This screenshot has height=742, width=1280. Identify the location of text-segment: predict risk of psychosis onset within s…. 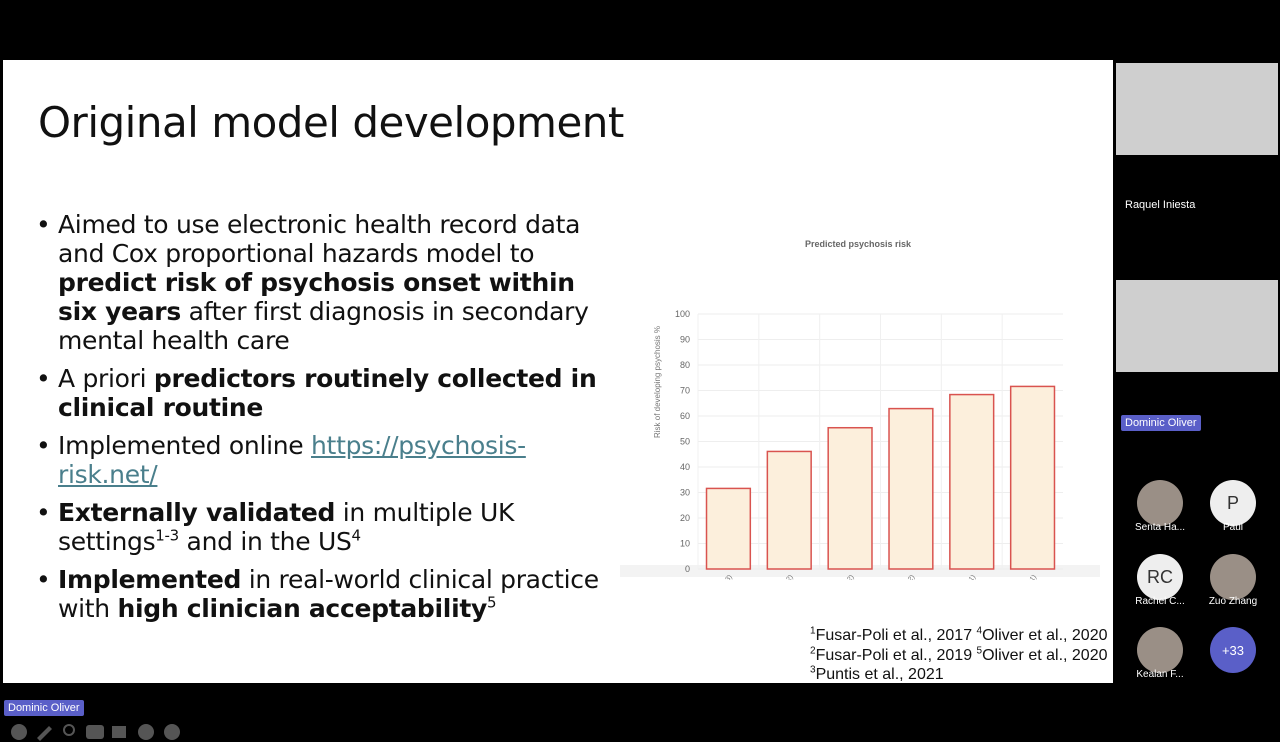
(316, 297).